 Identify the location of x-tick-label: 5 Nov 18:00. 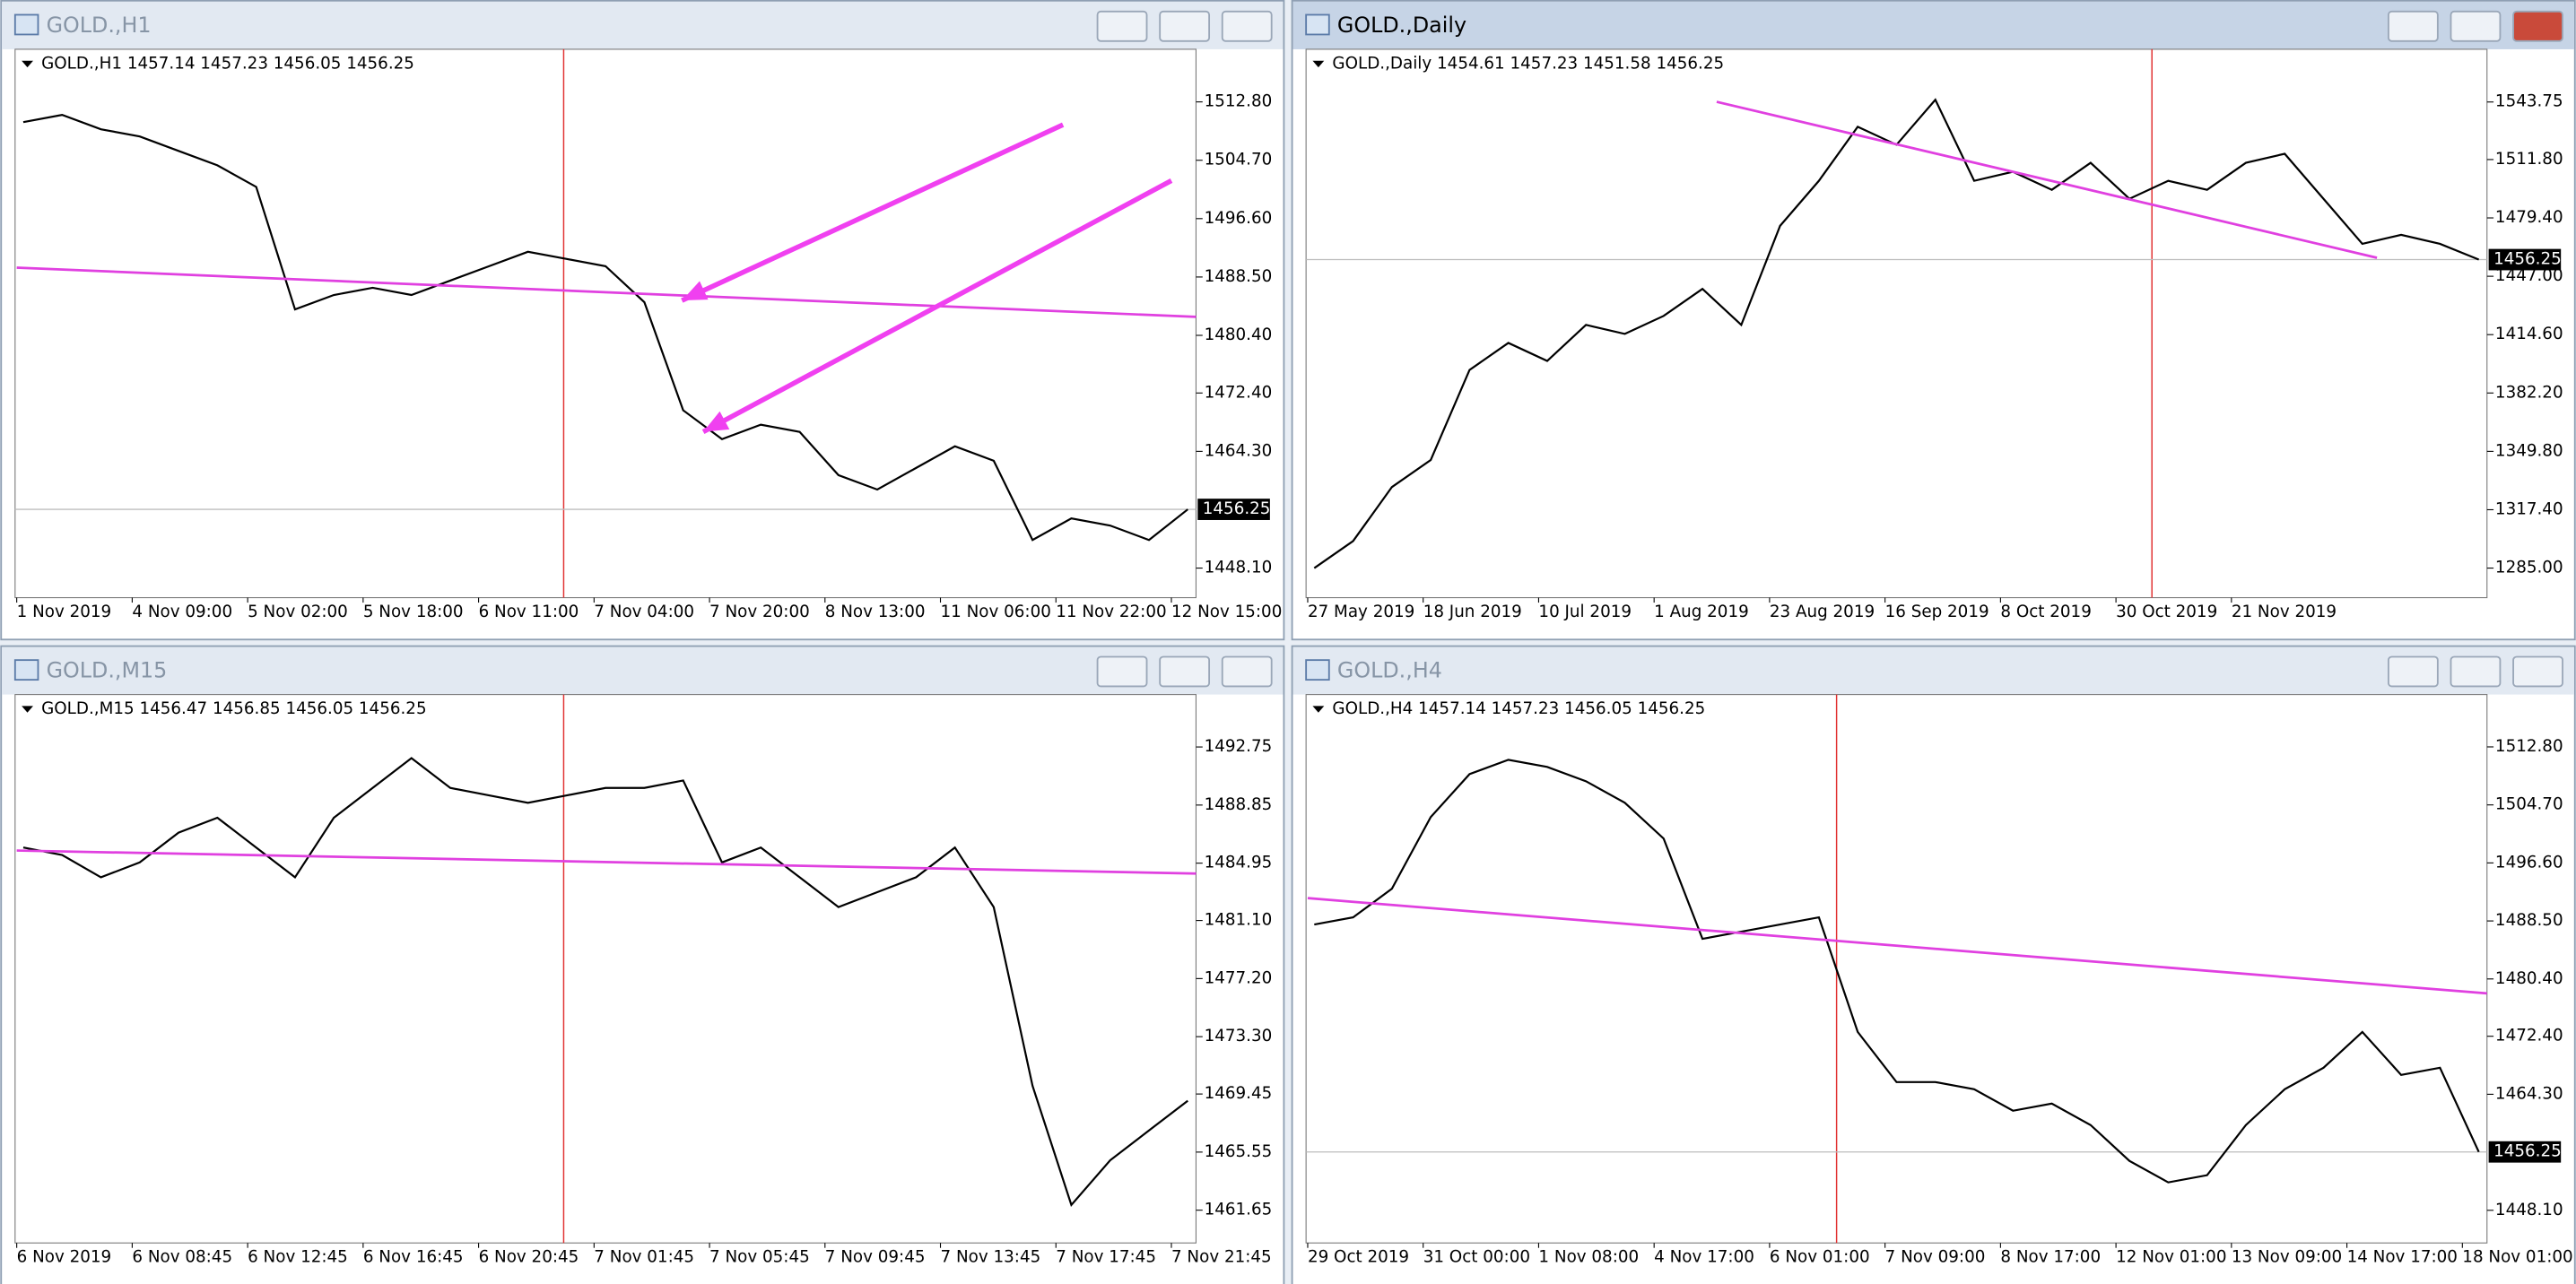
(413, 612).